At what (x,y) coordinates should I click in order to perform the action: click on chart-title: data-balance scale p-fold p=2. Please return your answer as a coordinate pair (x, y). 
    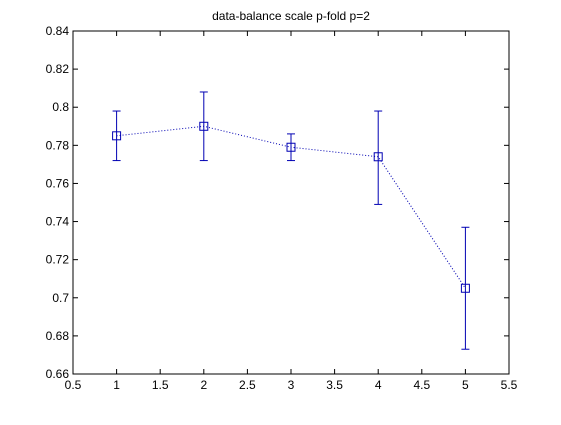
    Looking at the image, I should click on (291, 16).